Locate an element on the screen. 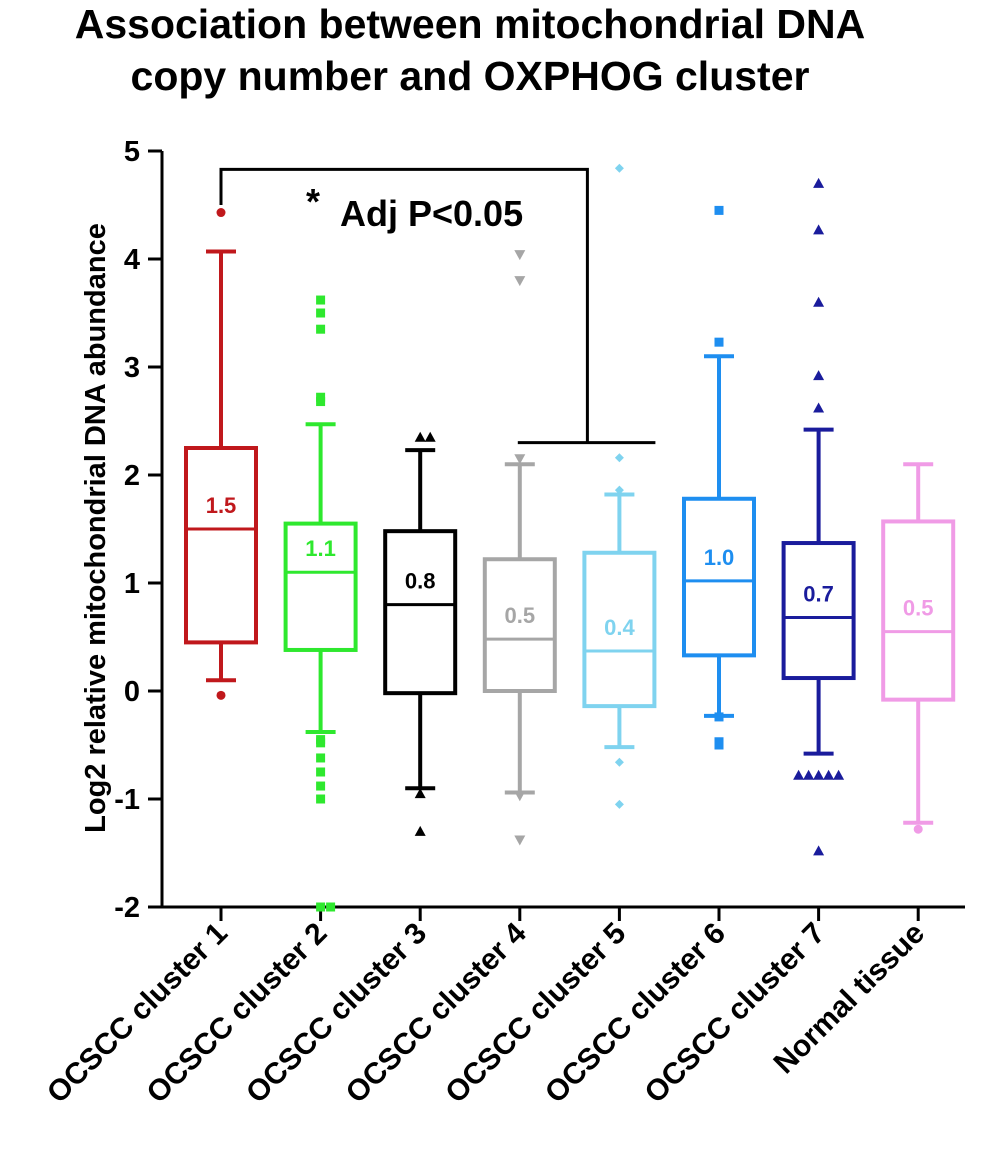  y-tick-label: 5 is located at coordinates (132, 152).